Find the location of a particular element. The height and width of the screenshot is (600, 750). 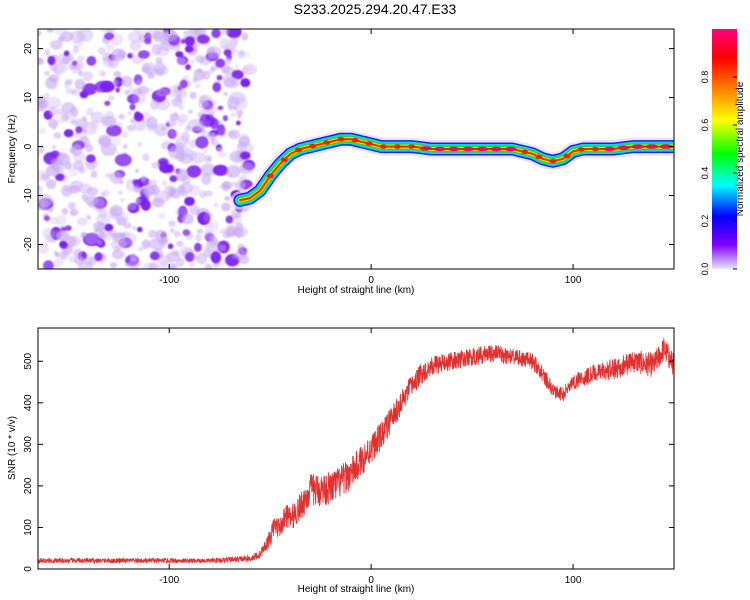

top-x-tick-label: 0 is located at coordinates (371, 280).